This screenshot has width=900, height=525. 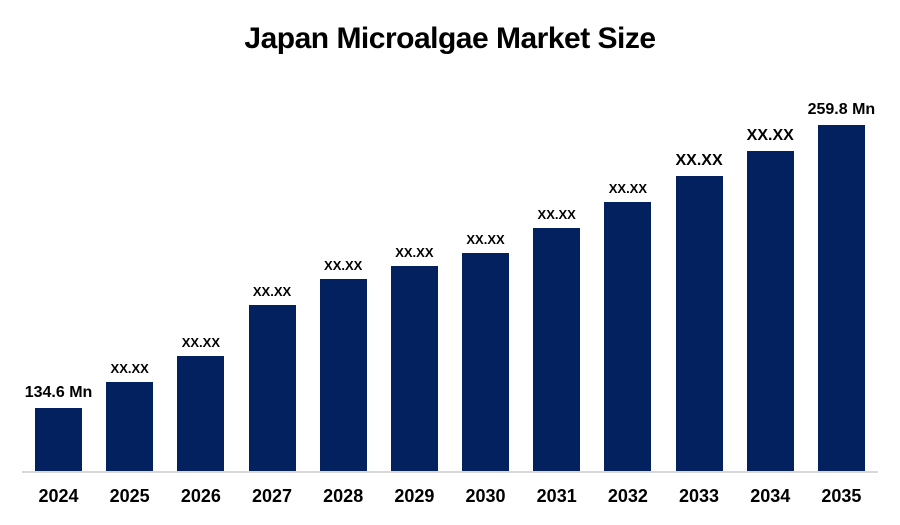 I want to click on x-axis-line, so click(x=450, y=472).